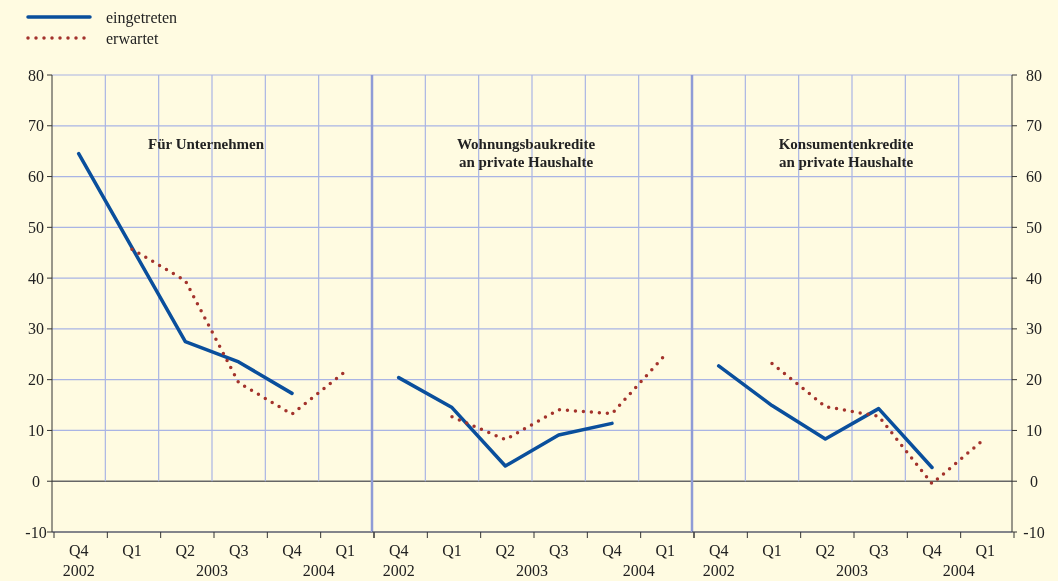 Image resolution: width=1058 pixels, height=581 pixels. I want to click on text: Wohnungsbaukredite an private Haushalte, so click(526, 153).